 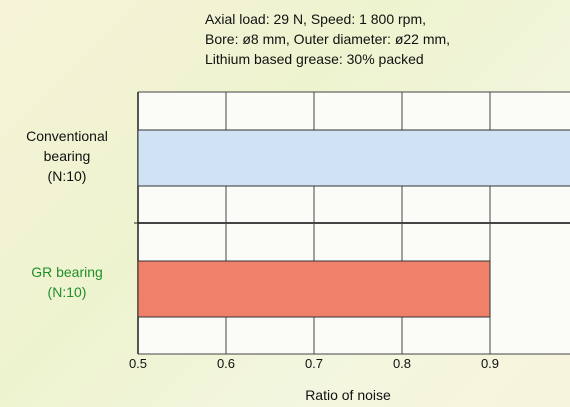 What do you see at coordinates (314, 363) in the screenshot?
I see `x-tick-label: 0.7` at bounding box center [314, 363].